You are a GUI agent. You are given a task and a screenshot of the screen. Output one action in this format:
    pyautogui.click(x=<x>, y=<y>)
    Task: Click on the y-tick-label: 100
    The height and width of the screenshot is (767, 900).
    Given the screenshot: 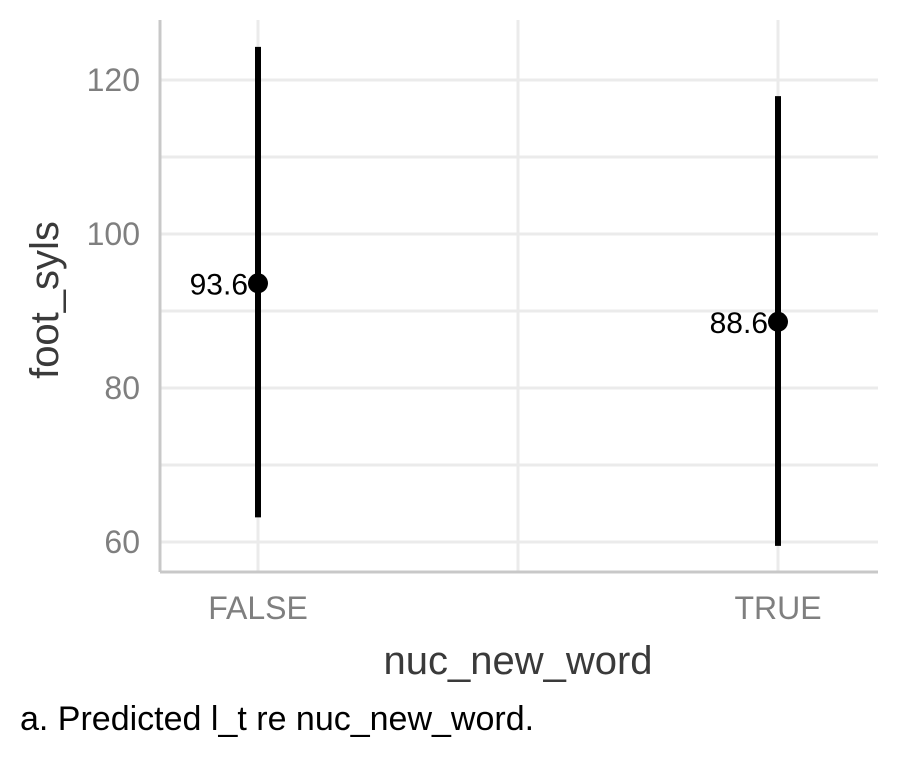 What is the action you would take?
    pyautogui.click(x=113, y=234)
    